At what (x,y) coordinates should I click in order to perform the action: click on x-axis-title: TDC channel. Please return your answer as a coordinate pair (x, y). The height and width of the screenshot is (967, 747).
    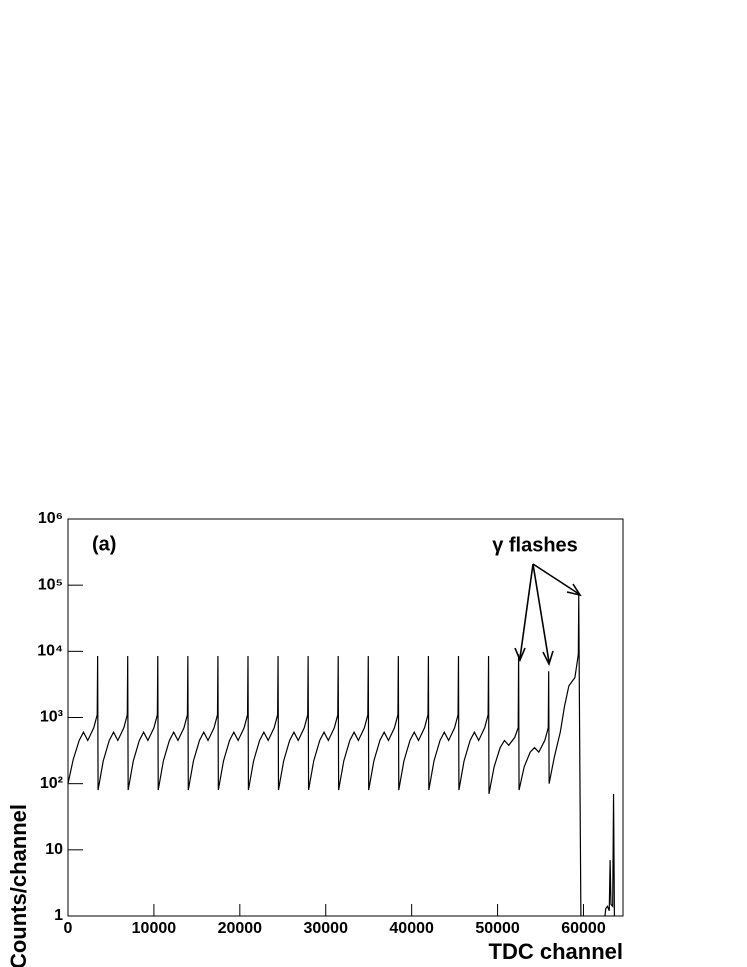
    Looking at the image, I should click on (556, 951).